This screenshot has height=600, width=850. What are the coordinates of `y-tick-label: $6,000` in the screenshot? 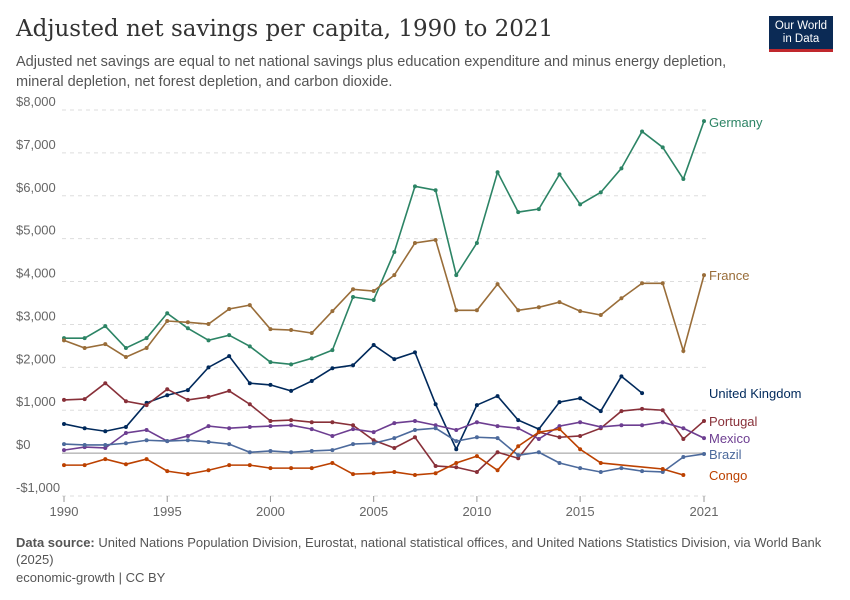 It's located at (36, 187).